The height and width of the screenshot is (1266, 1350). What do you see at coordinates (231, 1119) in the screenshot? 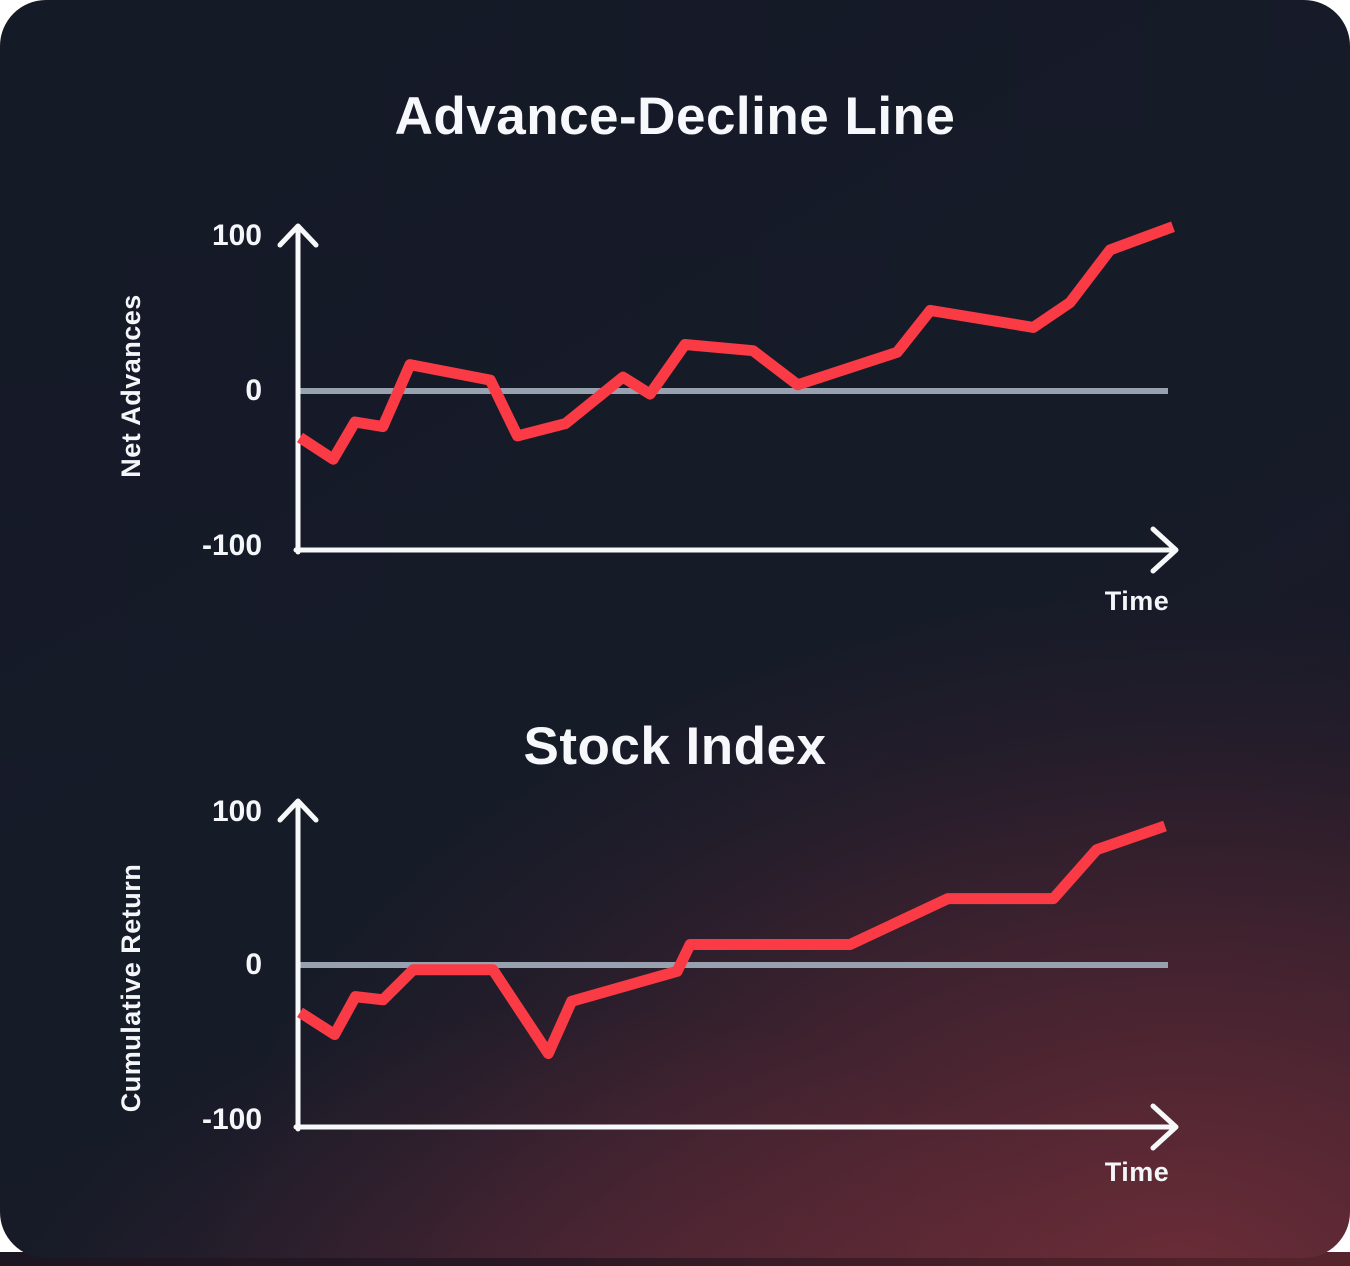
I see `y-tick-neg100-2: -100` at bounding box center [231, 1119].